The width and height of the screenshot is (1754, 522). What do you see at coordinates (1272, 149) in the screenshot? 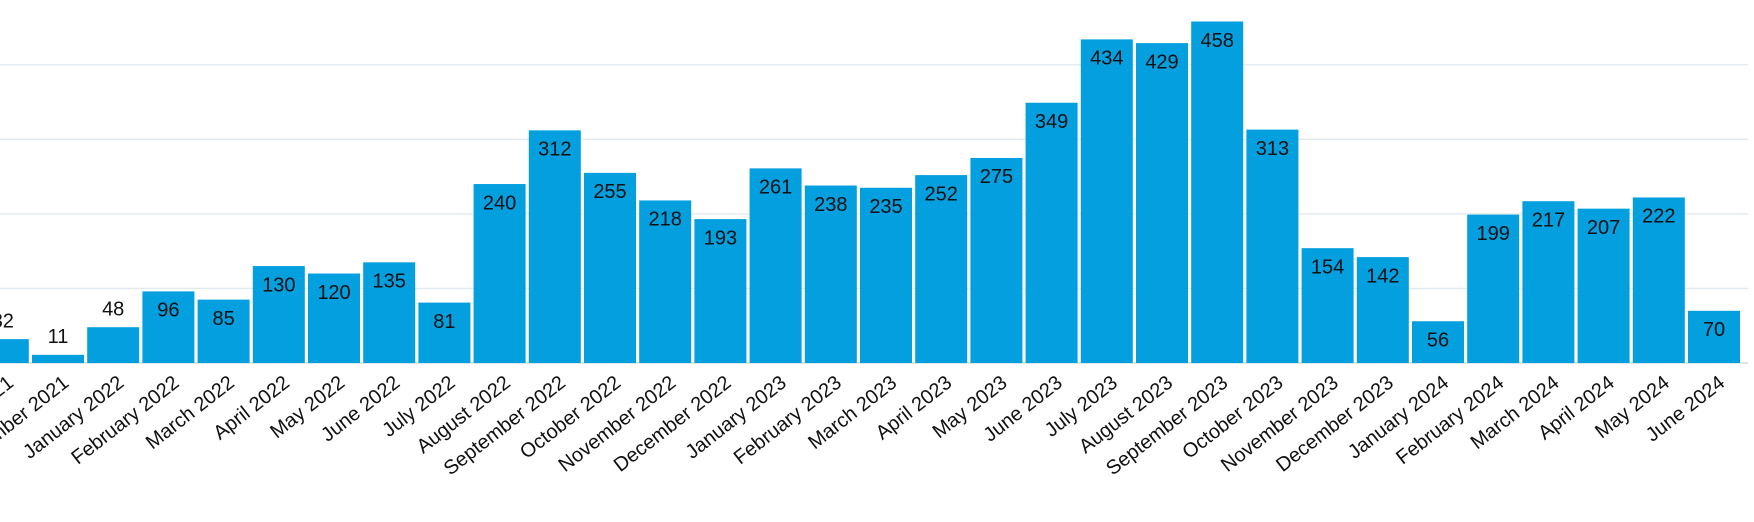
I see `value-label: 313` at bounding box center [1272, 149].